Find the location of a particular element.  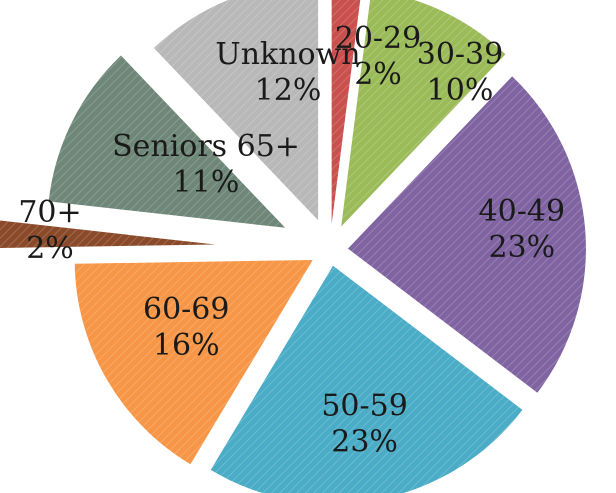

slice-category-label: 70+ is located at coordinates (49, 212).